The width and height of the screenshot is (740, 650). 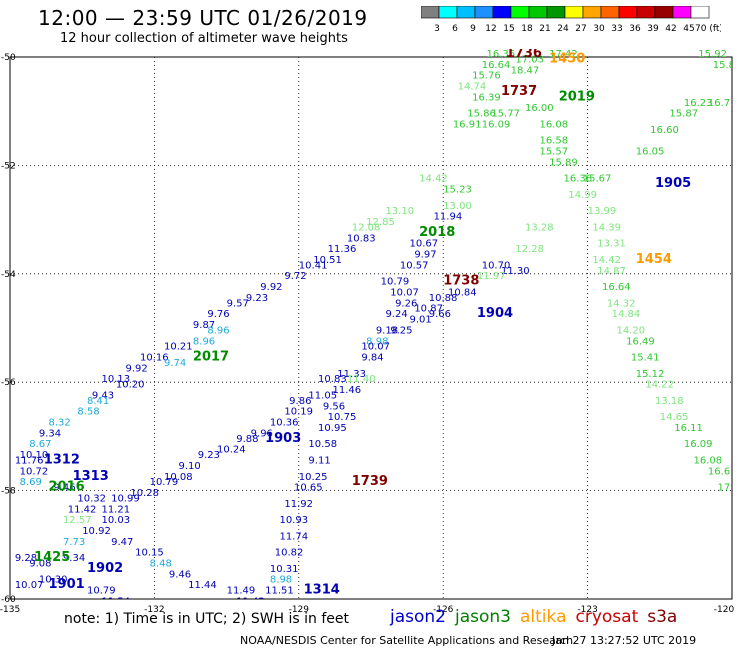 I want to click on pass-number-label: 2018, so click(x=437, y=232).